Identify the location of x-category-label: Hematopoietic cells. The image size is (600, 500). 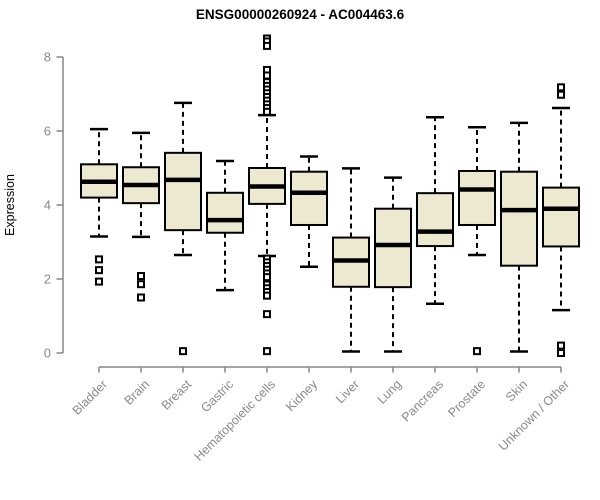
(235, 420).